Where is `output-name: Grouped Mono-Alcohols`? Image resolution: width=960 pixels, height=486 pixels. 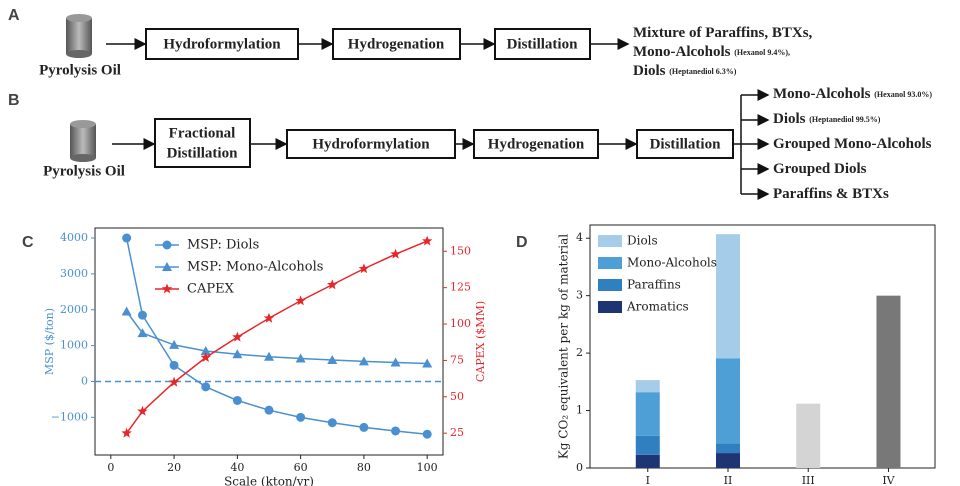
output-name: Grouped Mono-Alcohols is located at coordinates (852, 144).